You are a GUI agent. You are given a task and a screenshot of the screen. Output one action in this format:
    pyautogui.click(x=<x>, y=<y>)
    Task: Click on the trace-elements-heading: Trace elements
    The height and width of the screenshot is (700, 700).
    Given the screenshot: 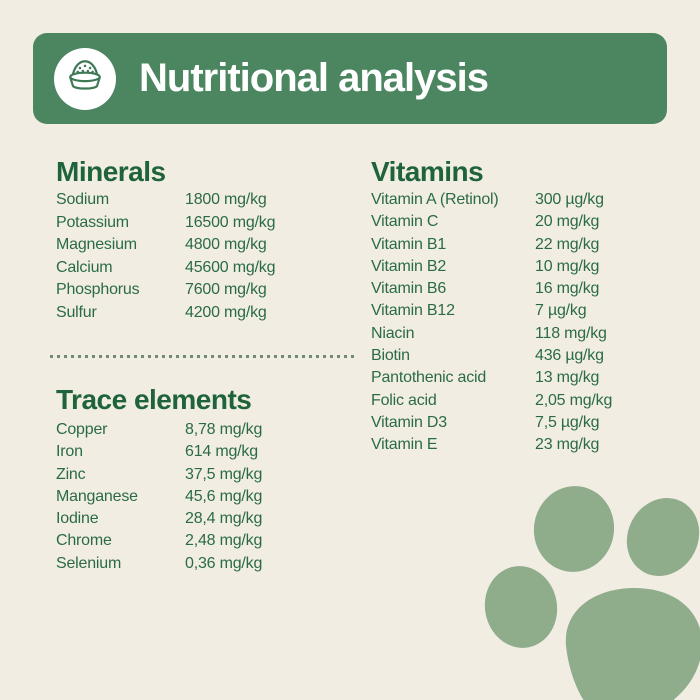 What is the action you would take?
    pyautogui.click(x=154, y=399)
    